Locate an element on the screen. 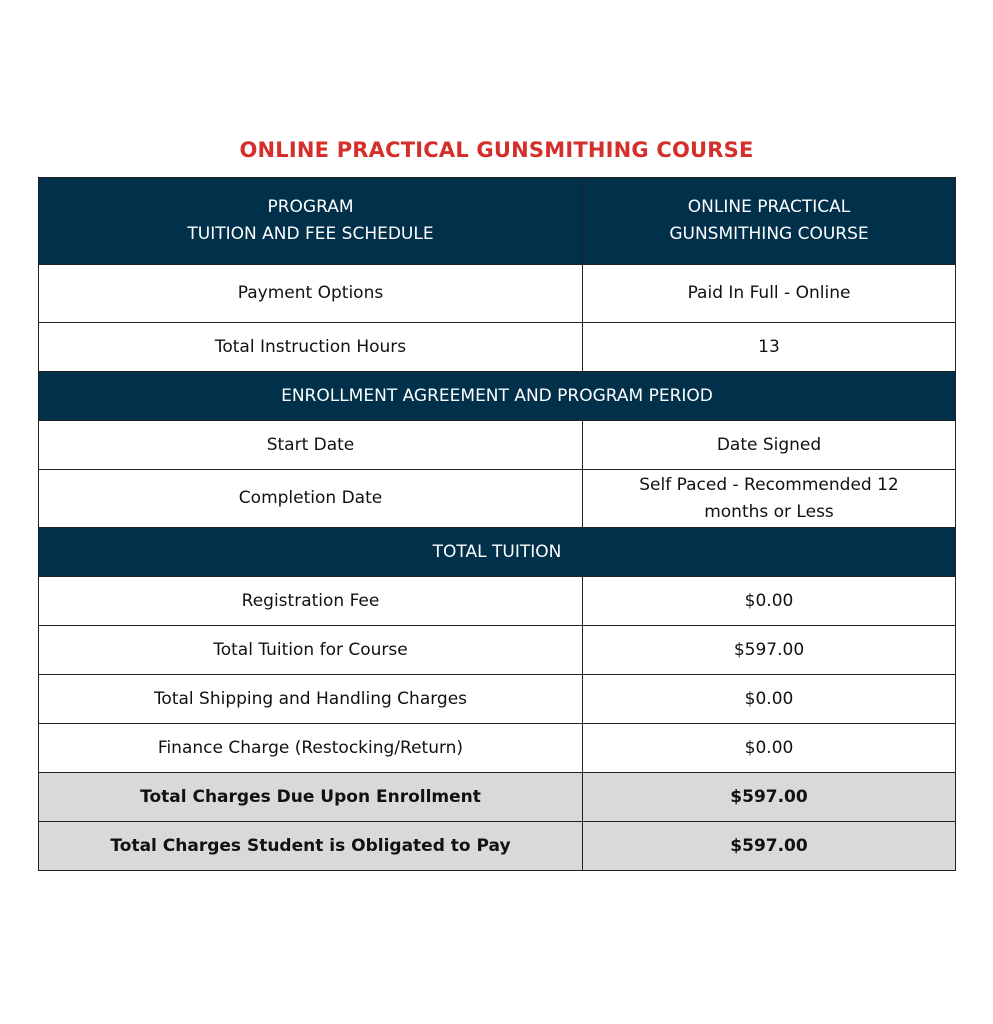 The width and height of the screenshot is (993, 1024). row-label: Start Date is located at coordinates (310, 445).